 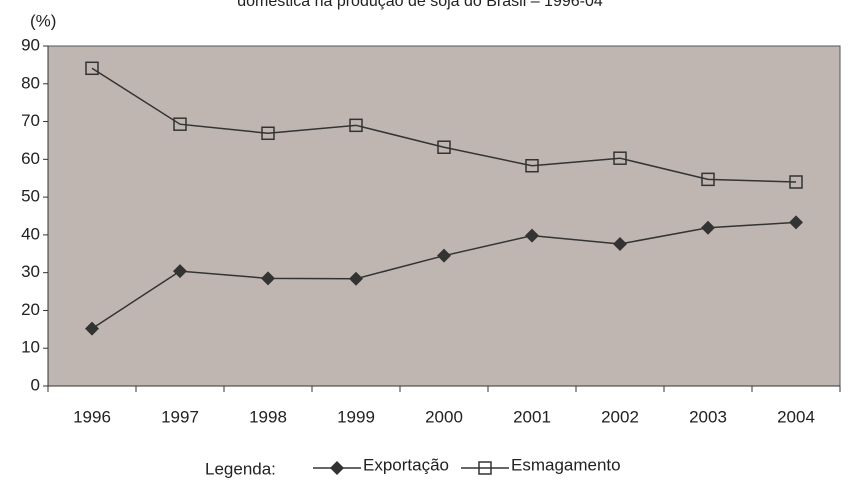 I want to click on y-tick-label: 40, so click(x=30, y=233).